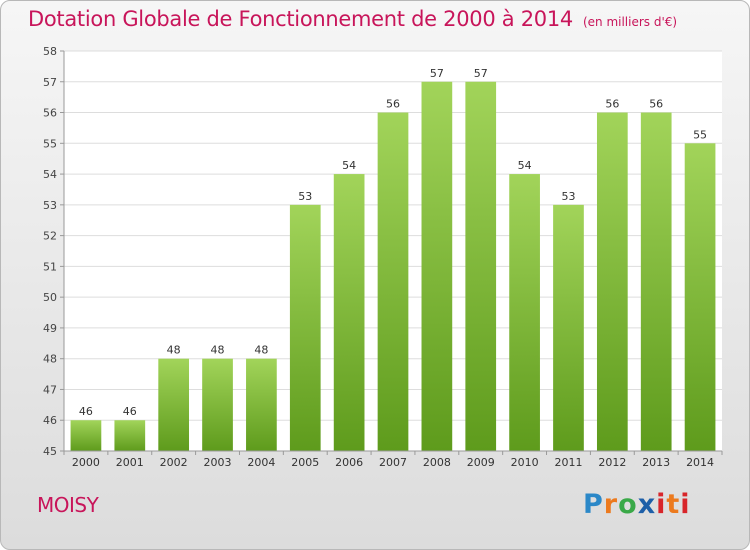 Image resolution: width=750 pixels, height=550 pixels. I want to click on x-tick-label: 2001, so click(130, 462).